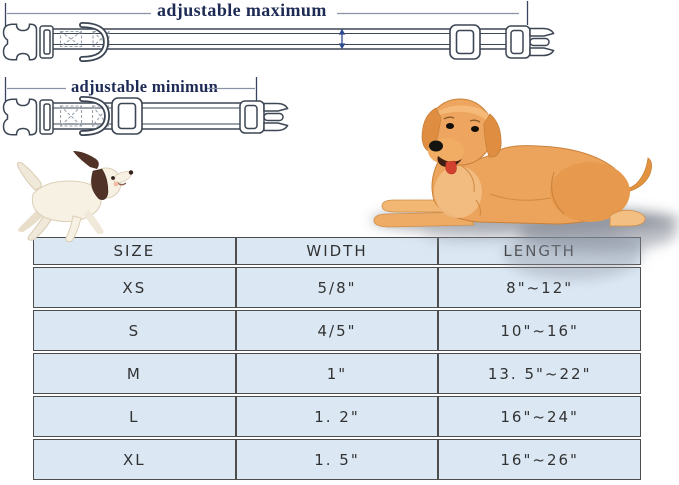  I want to click on table-row-xs: XS 5/8" 8"~12", so click(337, 287).